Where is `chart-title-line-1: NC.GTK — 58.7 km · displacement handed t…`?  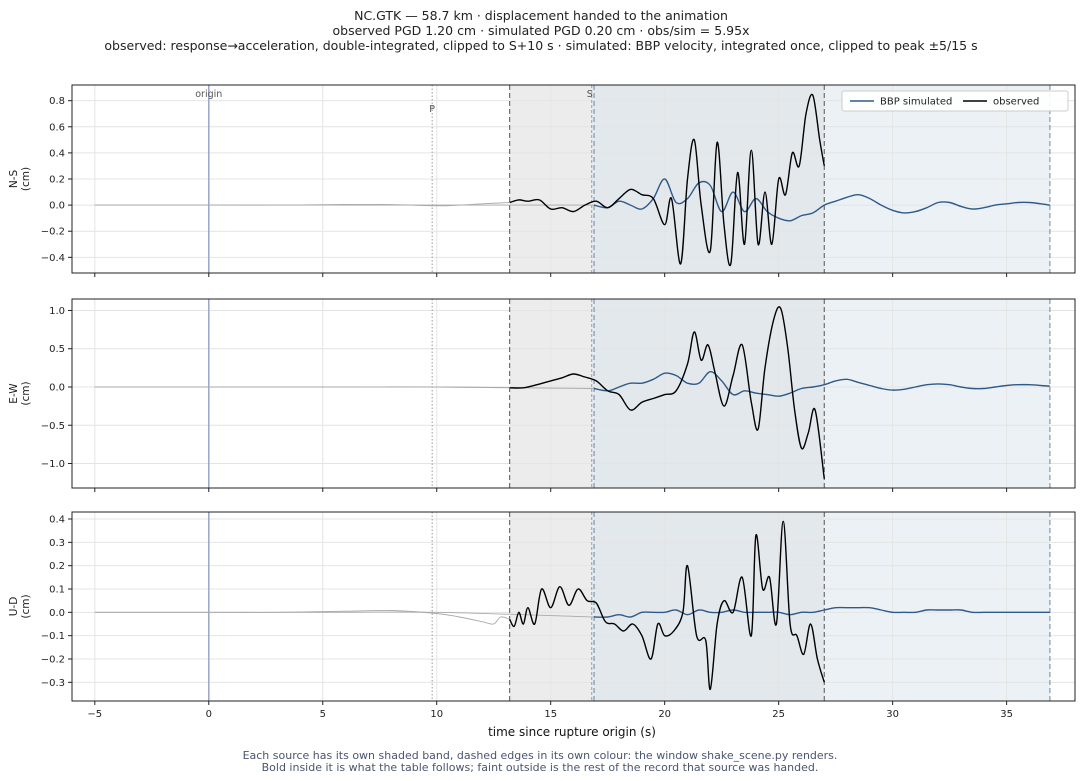 chart-title-line-1: NC.GTK — 58.7 km · displacement handed t… is located at coordinates (541, 15).